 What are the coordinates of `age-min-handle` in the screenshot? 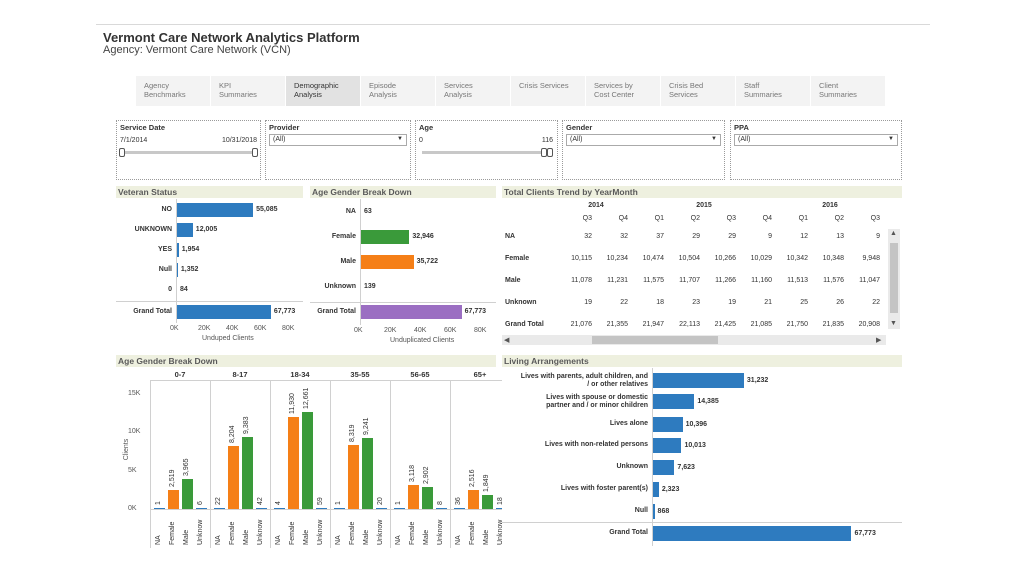 It's located at (544, 152).